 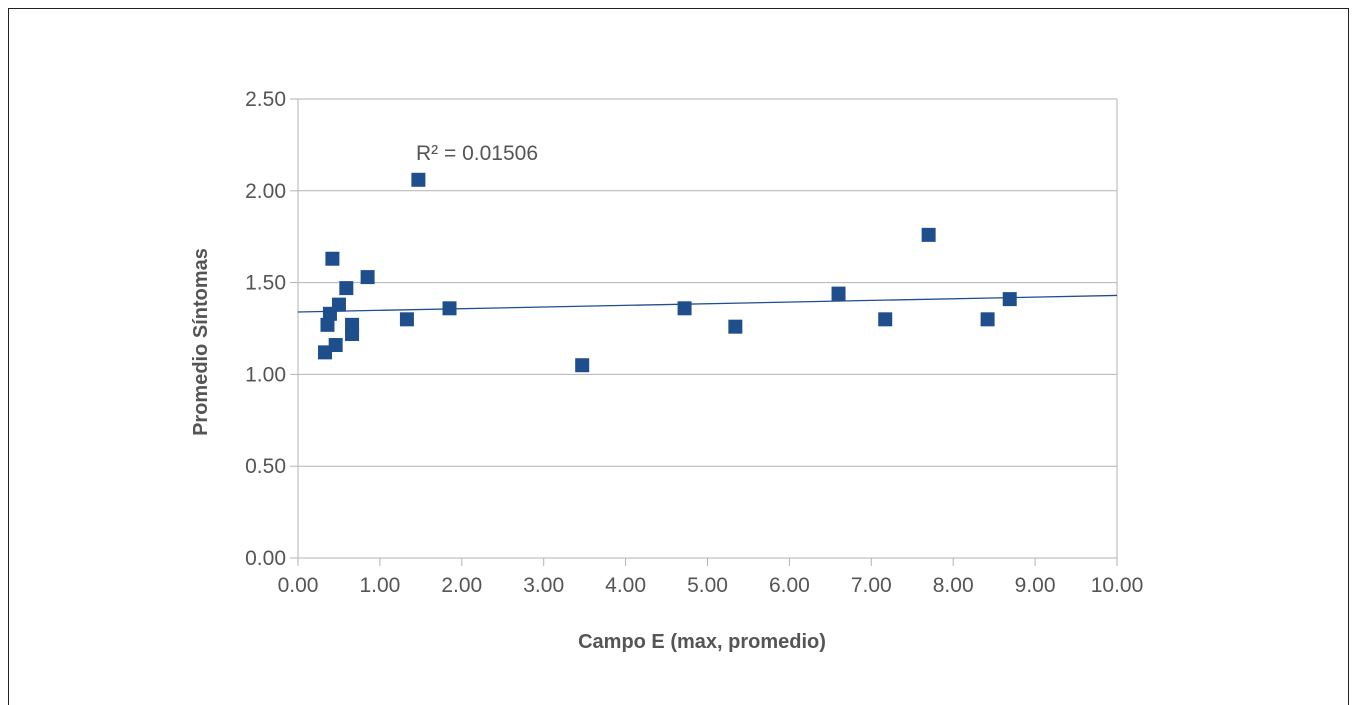 I want to click on y-tick-label: 1.50, so click(x=265, y=283).